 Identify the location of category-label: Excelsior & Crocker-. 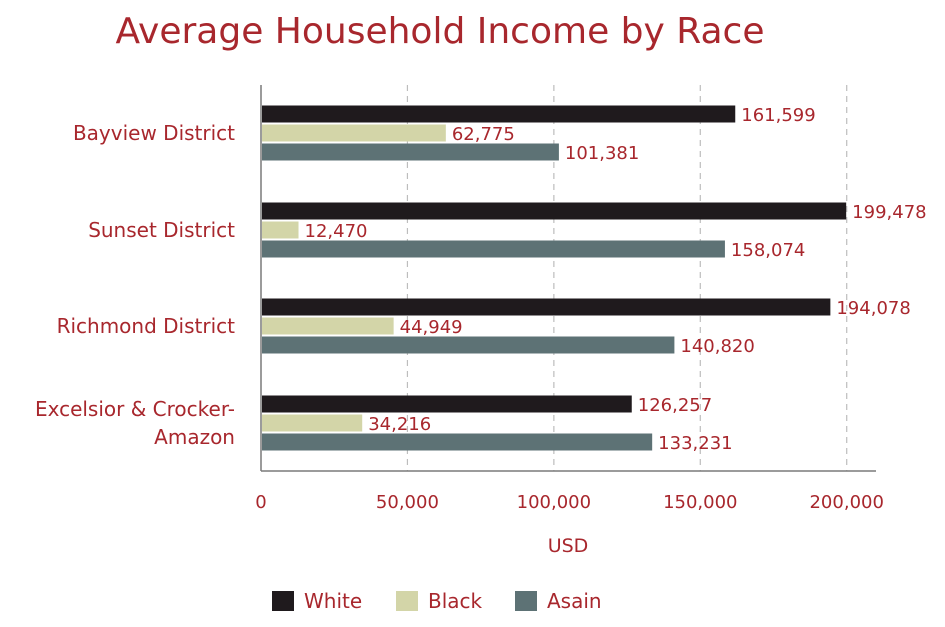
(135, 409).